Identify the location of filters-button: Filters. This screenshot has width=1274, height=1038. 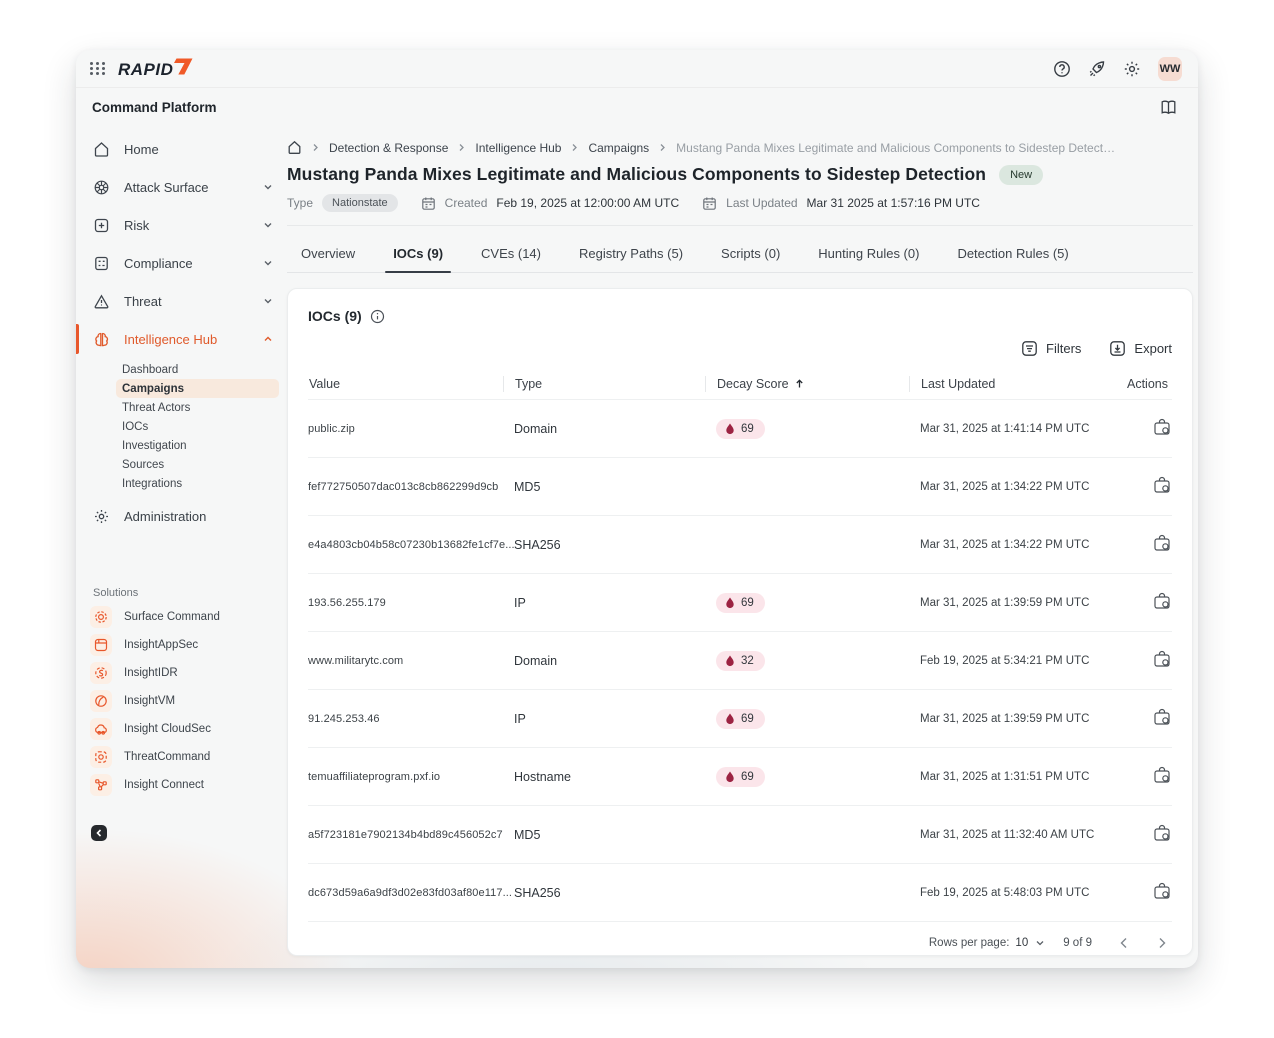
(1051, 348).